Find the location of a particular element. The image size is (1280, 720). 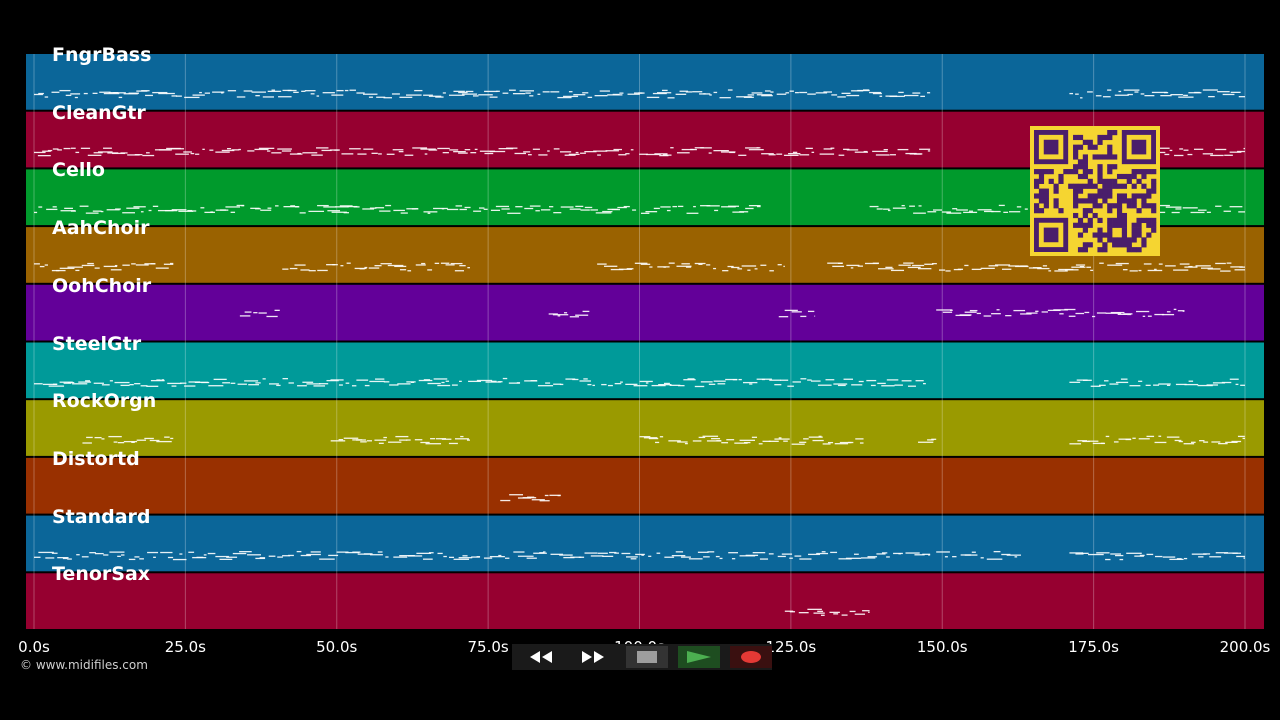

track-label: Cello is located at coordinates (78, 170).